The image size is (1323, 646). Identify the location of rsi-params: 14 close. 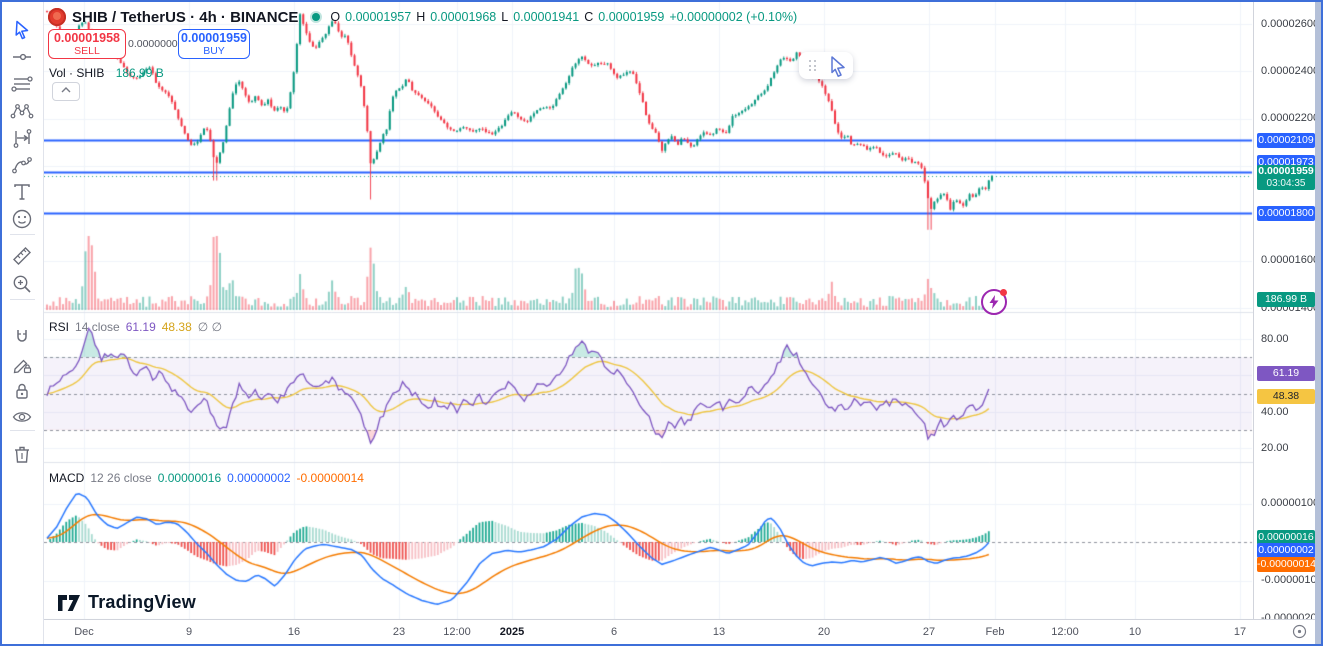
(97, 327).